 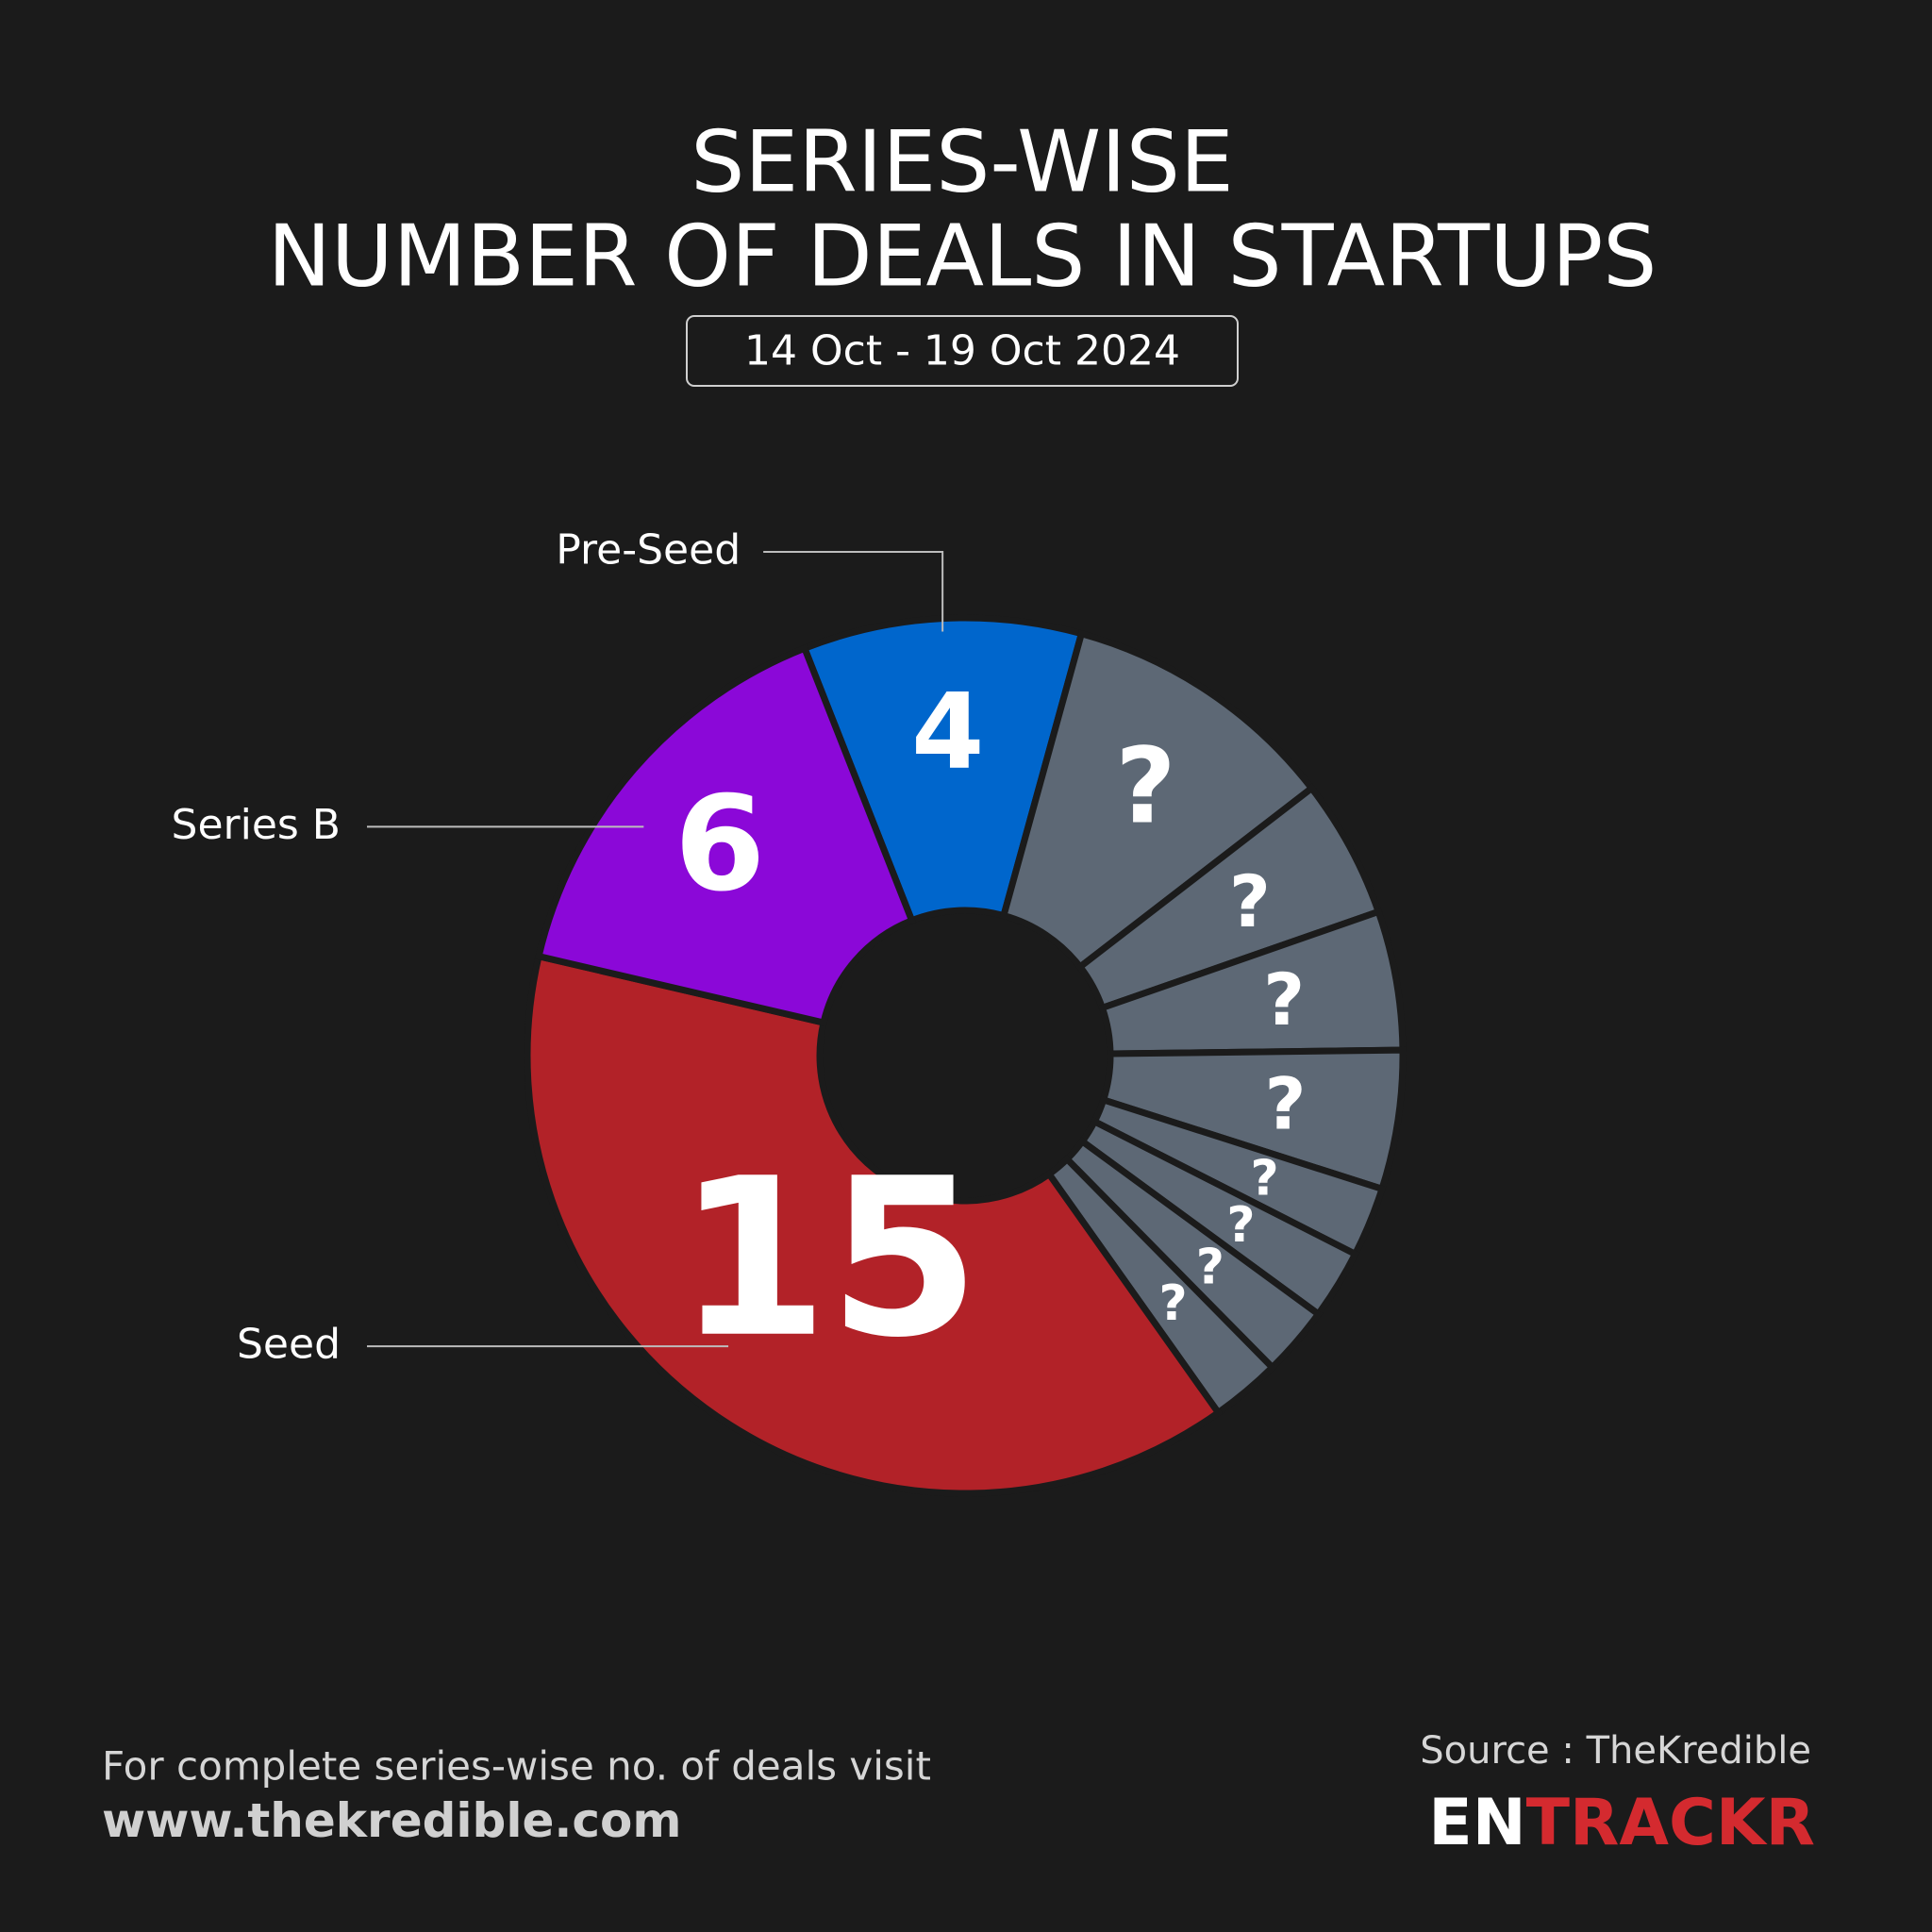 I want to click on date-range: 14 Oct - 19 Oct 2024, so click(x=962, y=351).